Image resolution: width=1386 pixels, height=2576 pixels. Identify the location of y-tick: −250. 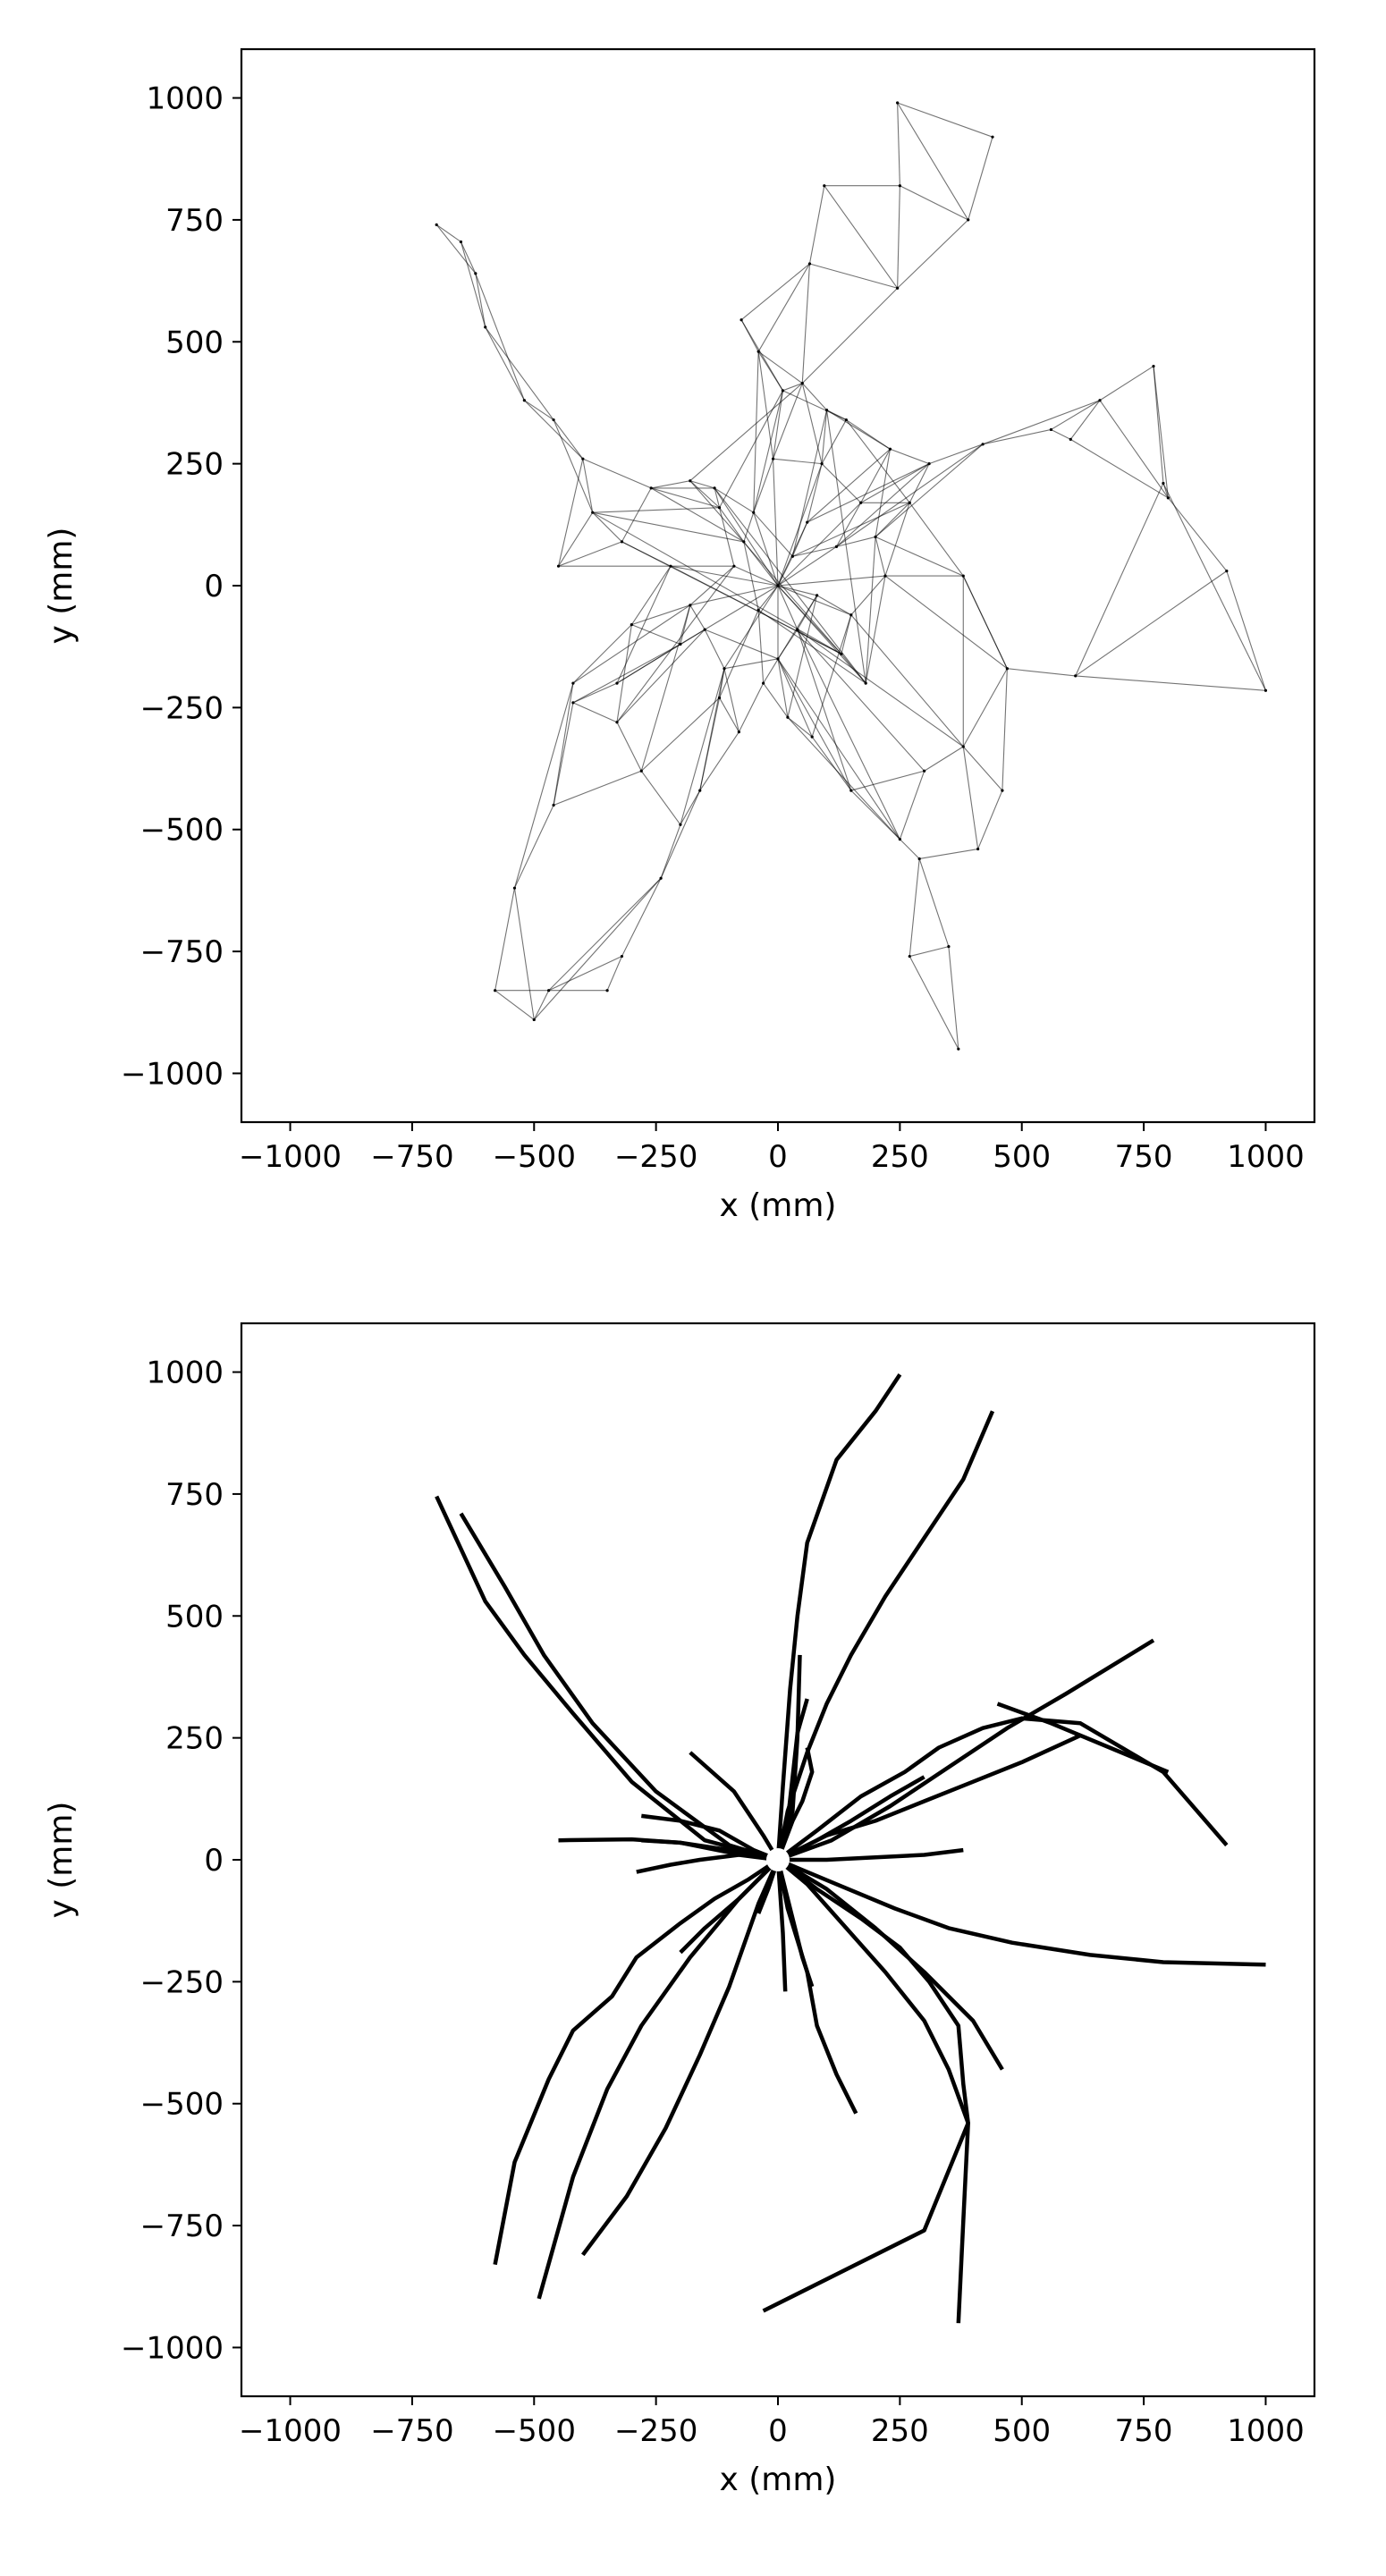
(190, 708).